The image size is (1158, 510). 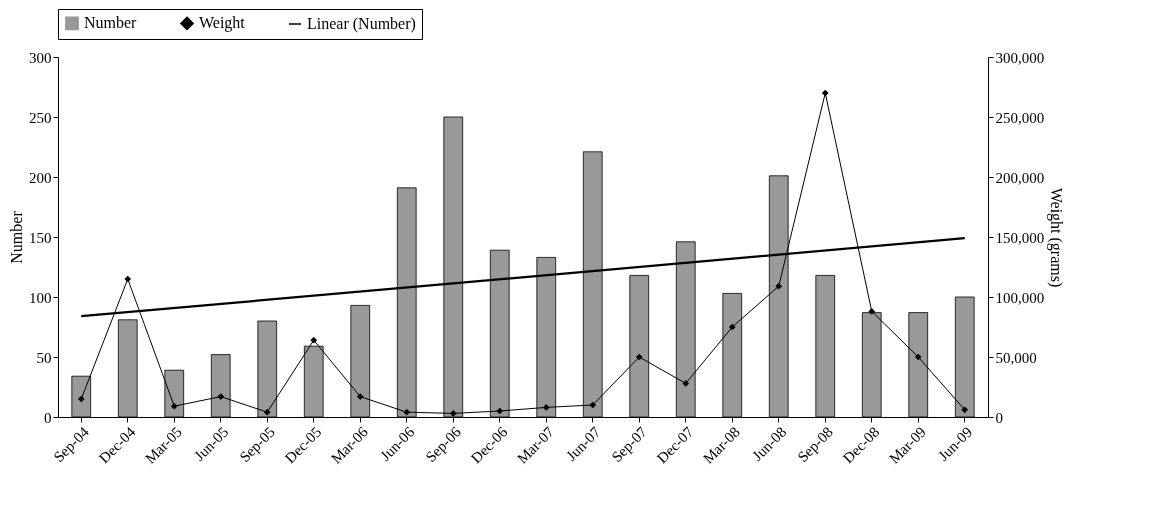 What do you see at coordinates (40, 177) in the screenshot?
I see `y-tick-label: 200` at bounding box center [40, 177].